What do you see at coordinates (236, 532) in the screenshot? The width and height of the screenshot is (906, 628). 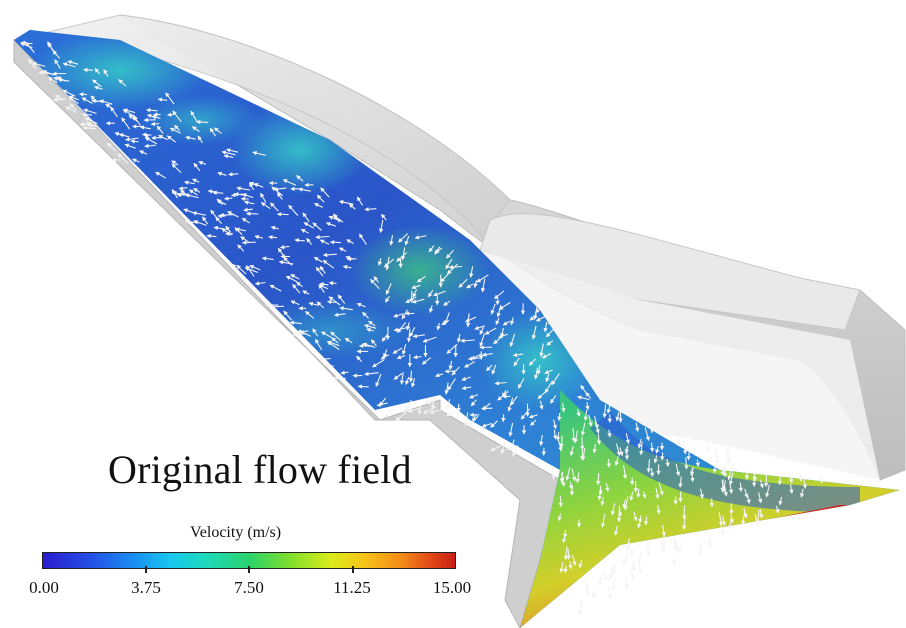 I see `colorbar-label: Velocity (m/s)` at bounding box center [236, 532].